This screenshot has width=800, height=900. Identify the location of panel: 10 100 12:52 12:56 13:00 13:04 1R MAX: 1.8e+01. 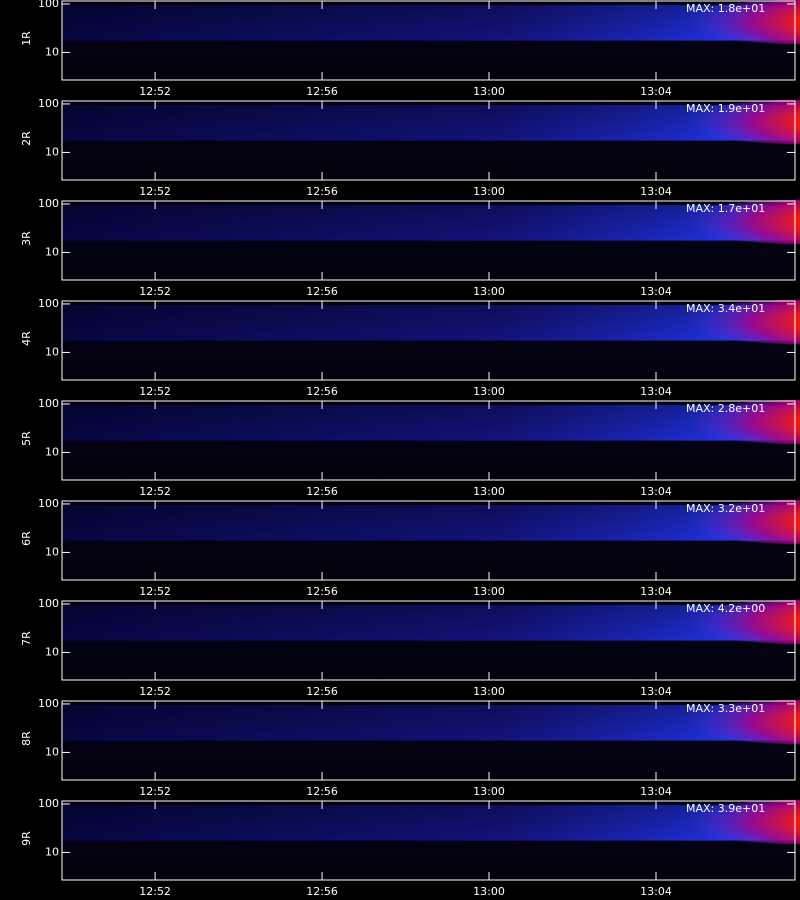
(410, 49).